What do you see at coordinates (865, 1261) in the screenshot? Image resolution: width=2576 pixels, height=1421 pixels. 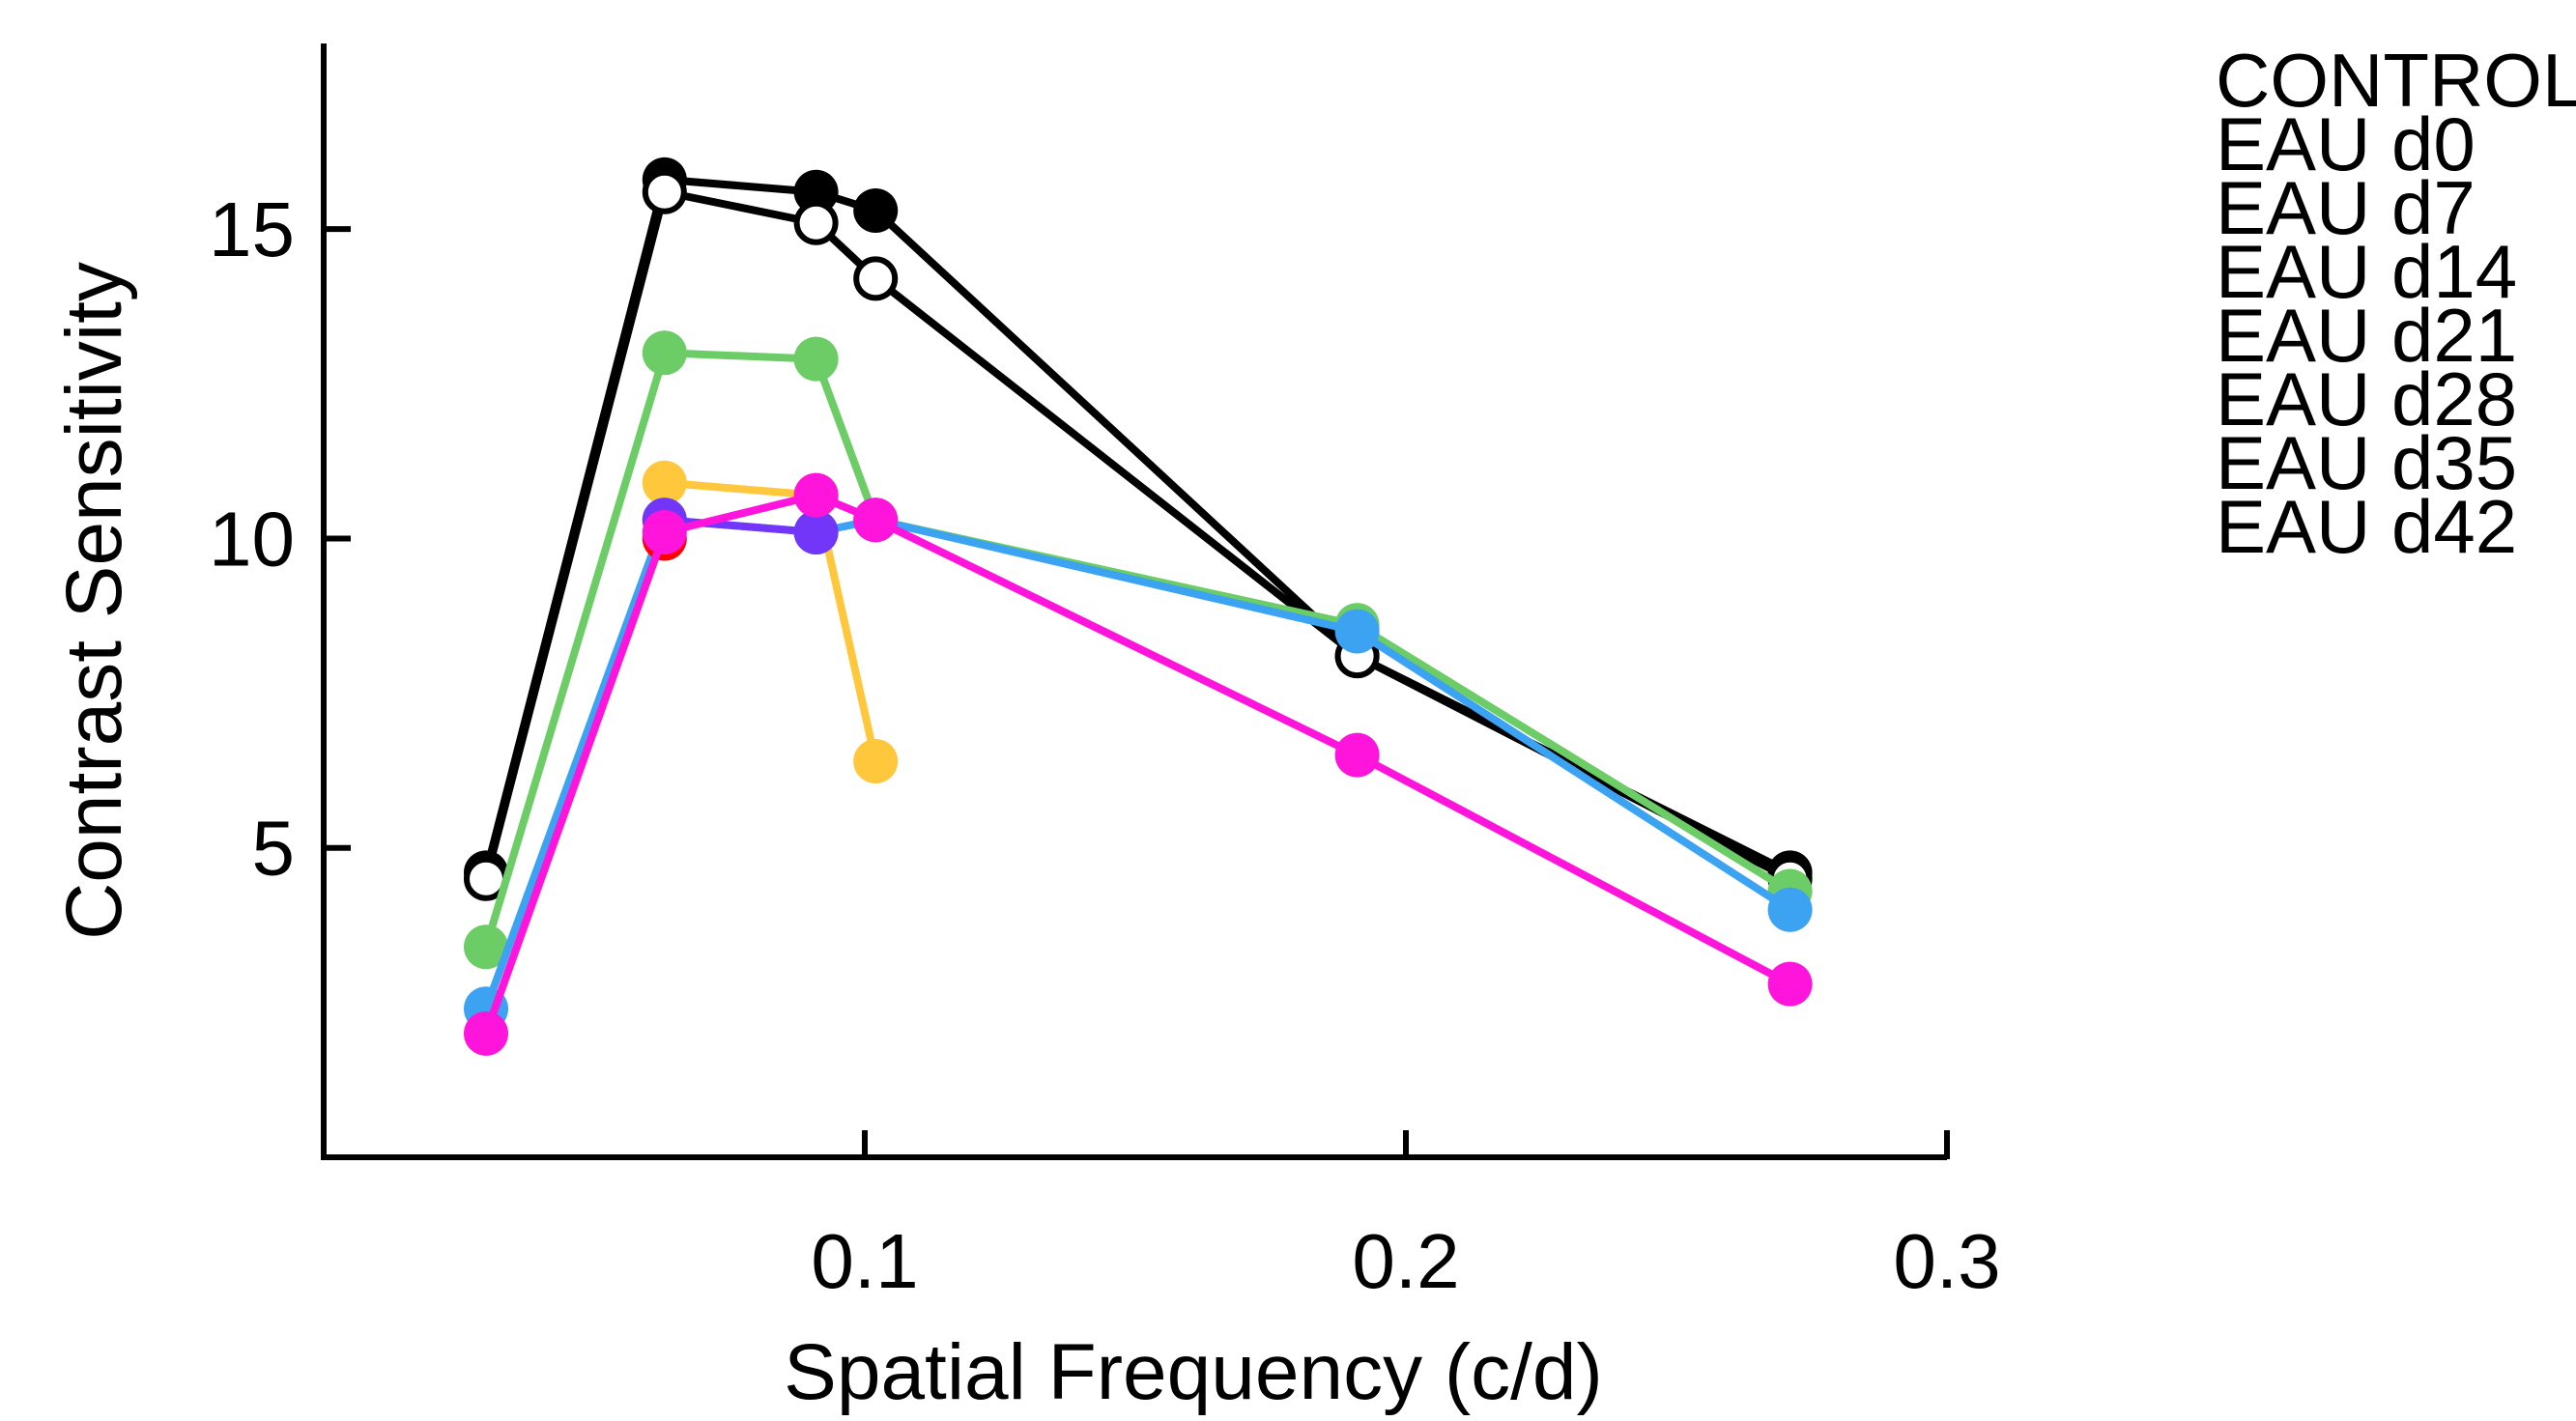 I see `x-tick-label: 0.1` at bounding box center [865, 1261].